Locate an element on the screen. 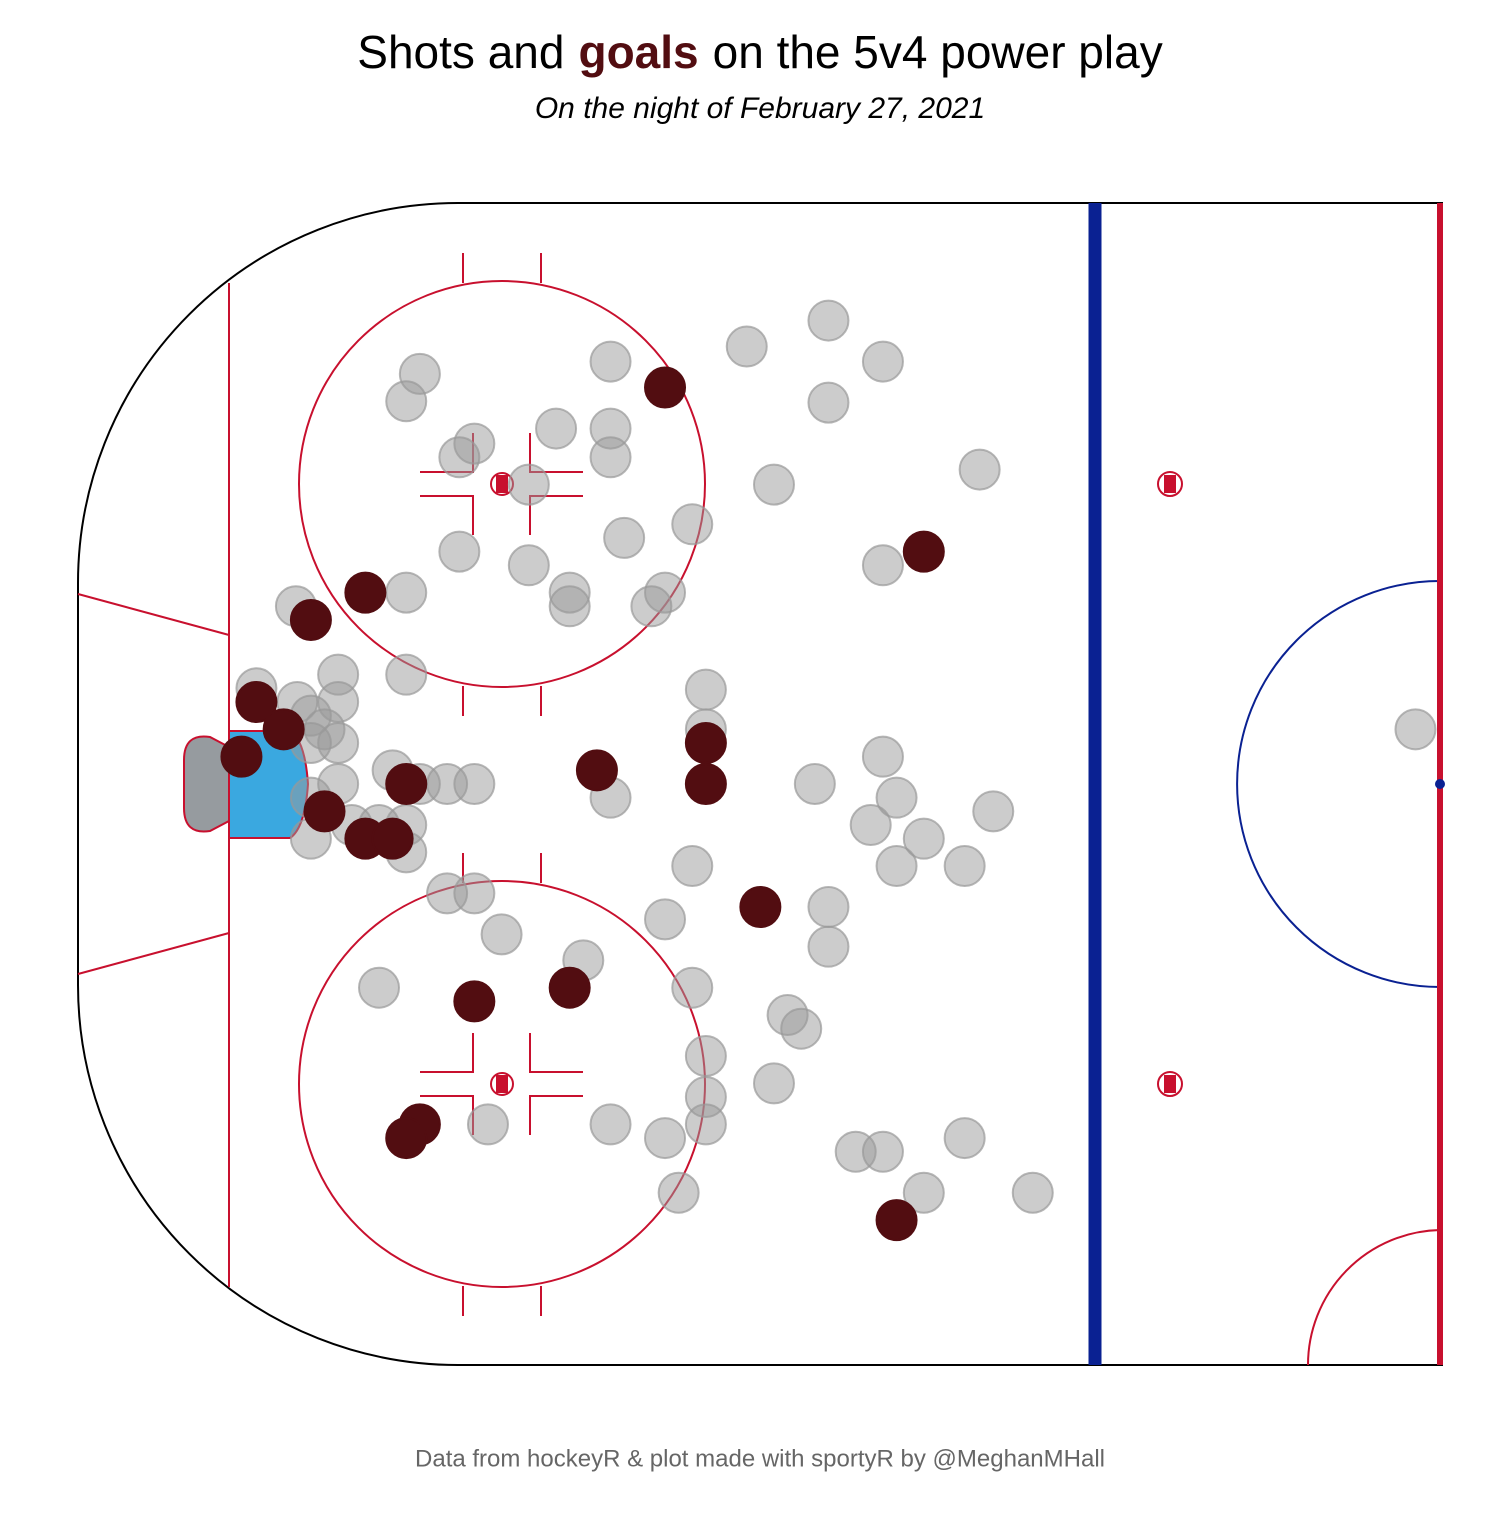 This screenshot has width=1512, height=1517. chart-subtitle: On the night of February 27, 2021 is located at coordinates (760, 108).